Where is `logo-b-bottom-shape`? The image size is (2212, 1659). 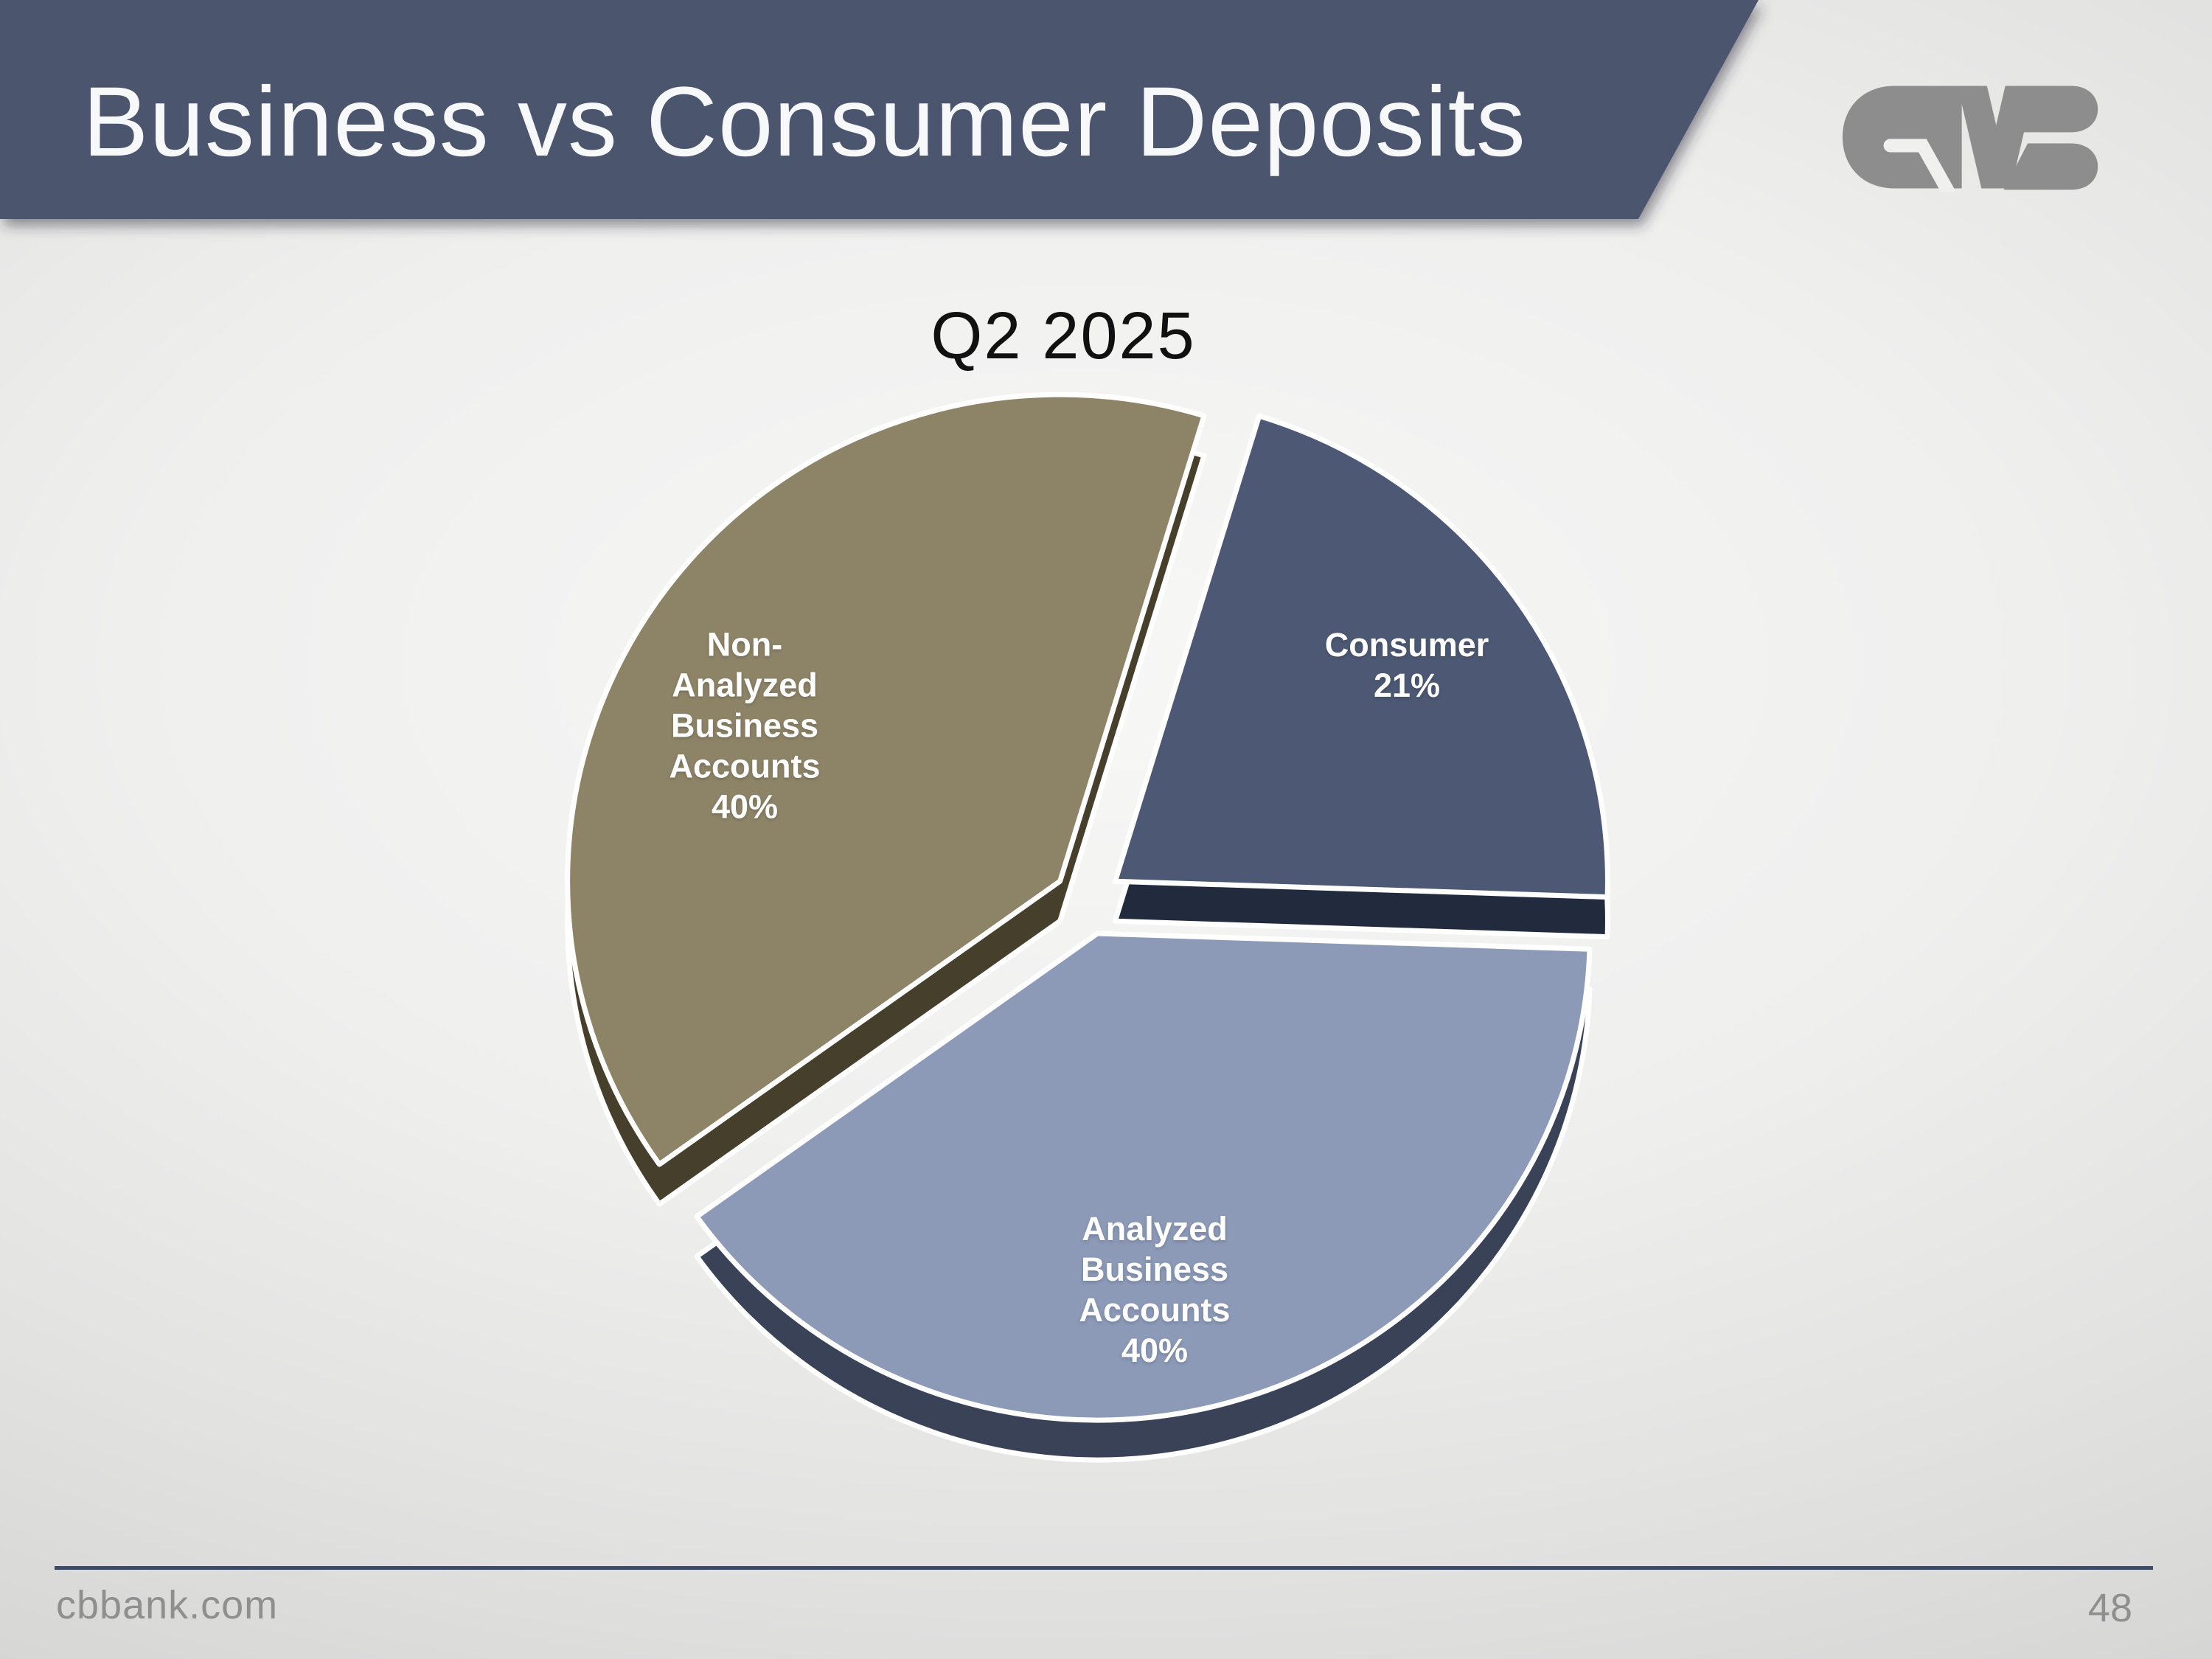
logo-b-bottom-shape is located at coordinates (2050, 166).